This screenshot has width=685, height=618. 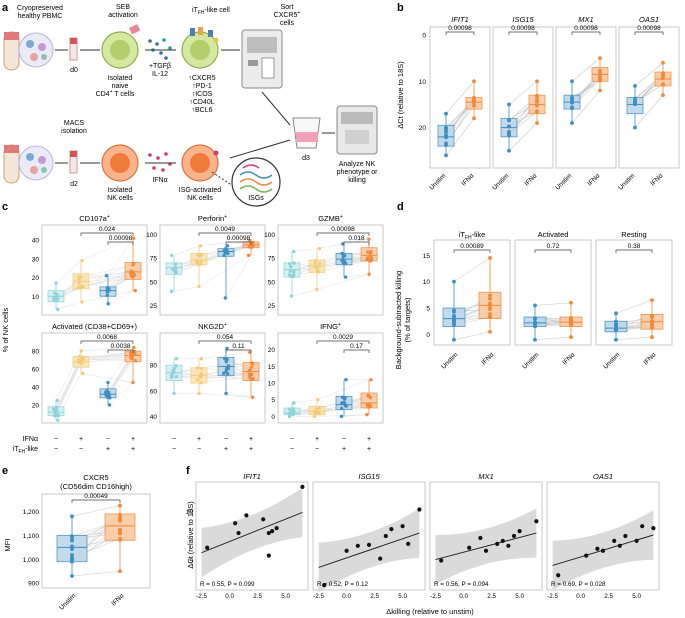 I want to click on d2-label: d2, so click(x=74, y=184).